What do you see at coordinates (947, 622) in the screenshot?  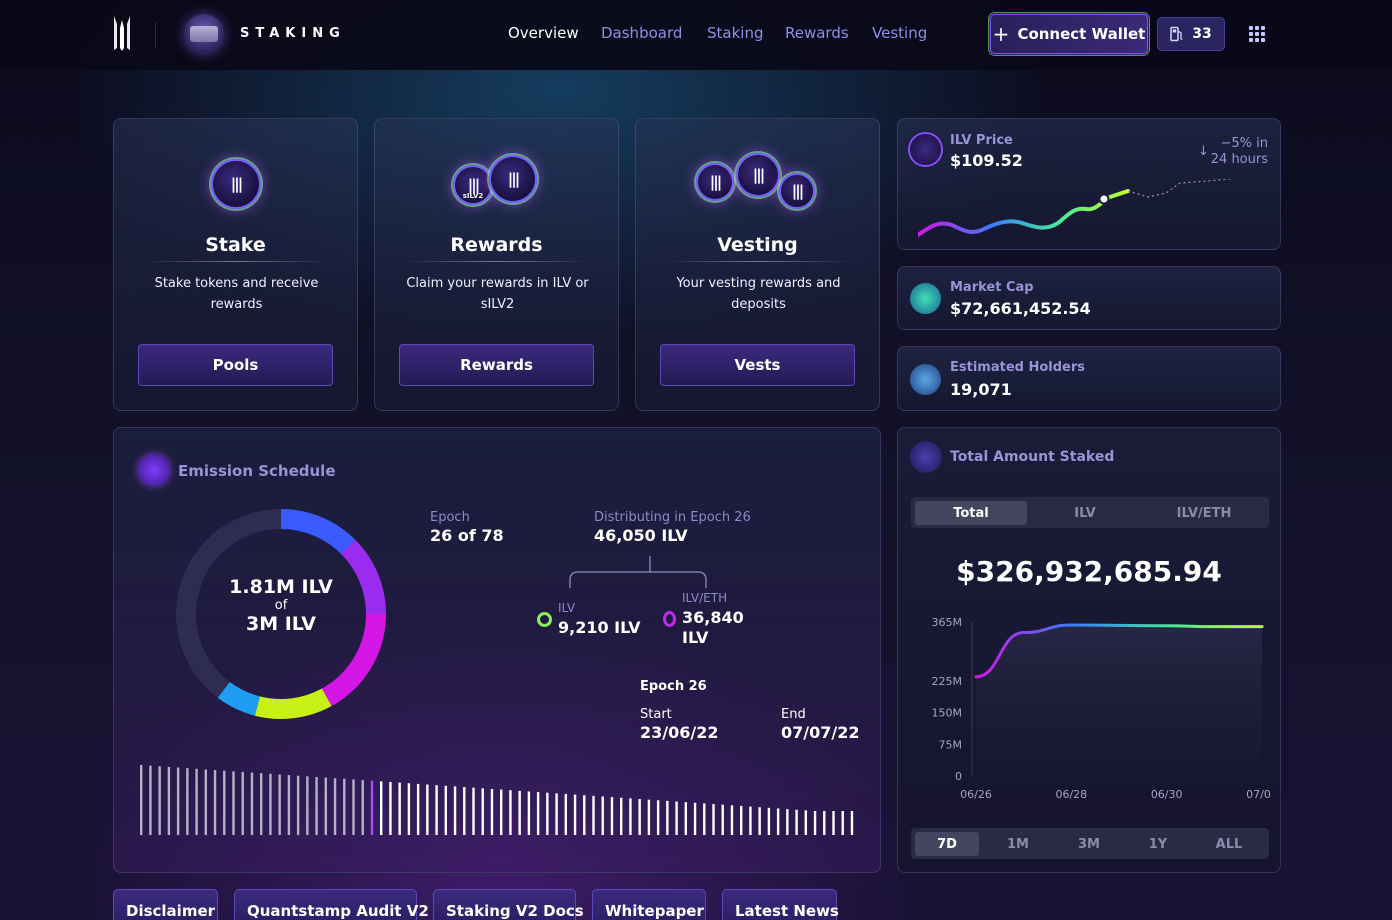 I see `y-tick-label: 365M` at bounding box center [947, 622].